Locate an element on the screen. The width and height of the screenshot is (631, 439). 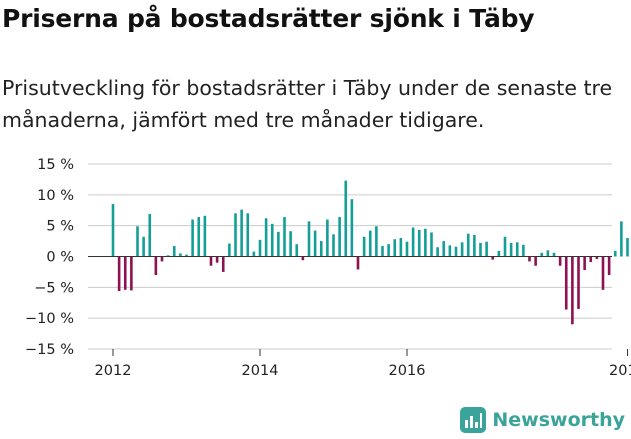
x-tick-label: 2019 is located at coordinates (620, 371).